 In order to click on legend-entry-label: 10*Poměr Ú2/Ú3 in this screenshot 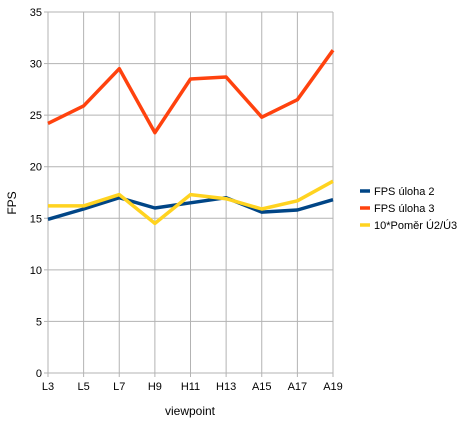, I will do `click(415, 225)`.